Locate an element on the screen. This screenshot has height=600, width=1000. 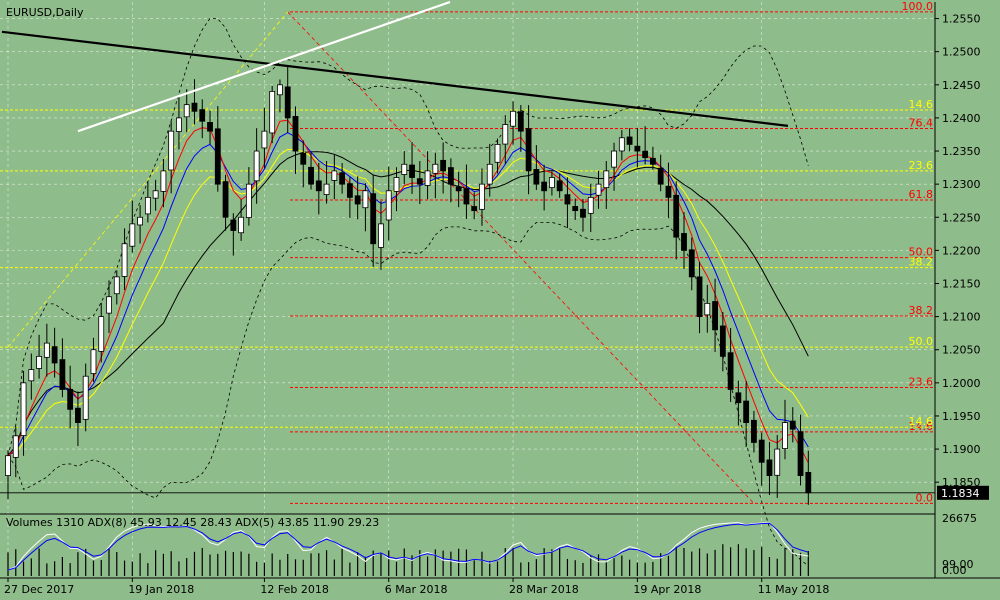
price-tick-label: 1.1850 is located at coordinates (961, 482).